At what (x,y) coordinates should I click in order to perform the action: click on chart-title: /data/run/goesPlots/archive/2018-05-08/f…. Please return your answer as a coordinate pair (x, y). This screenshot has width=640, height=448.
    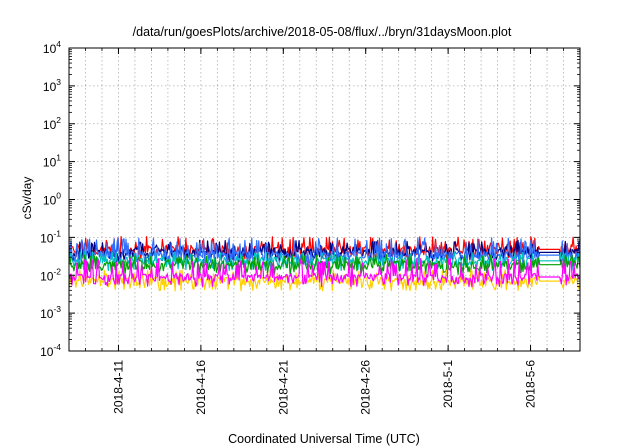
    Looking at the image, I should click on (322, 32).